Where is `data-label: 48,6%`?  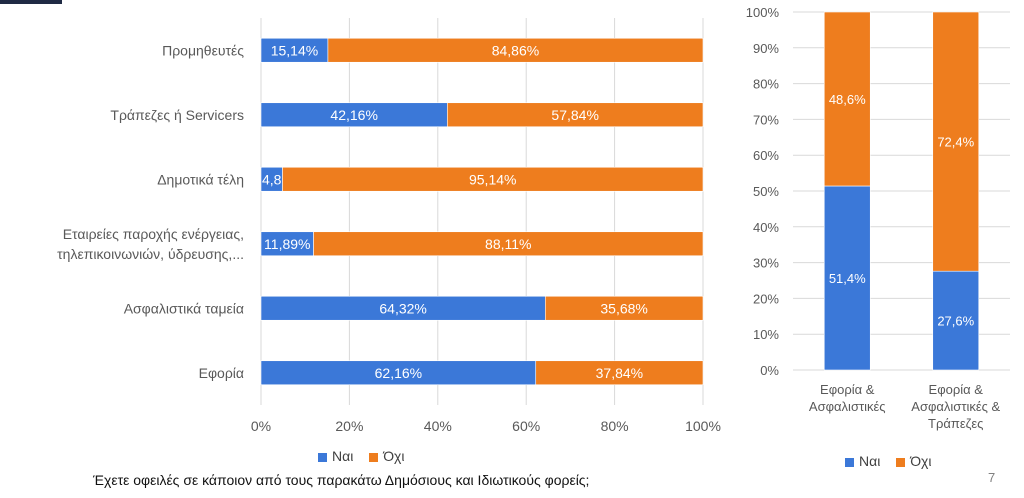 data-label: 48,6% is located at coordinates (847, 99).